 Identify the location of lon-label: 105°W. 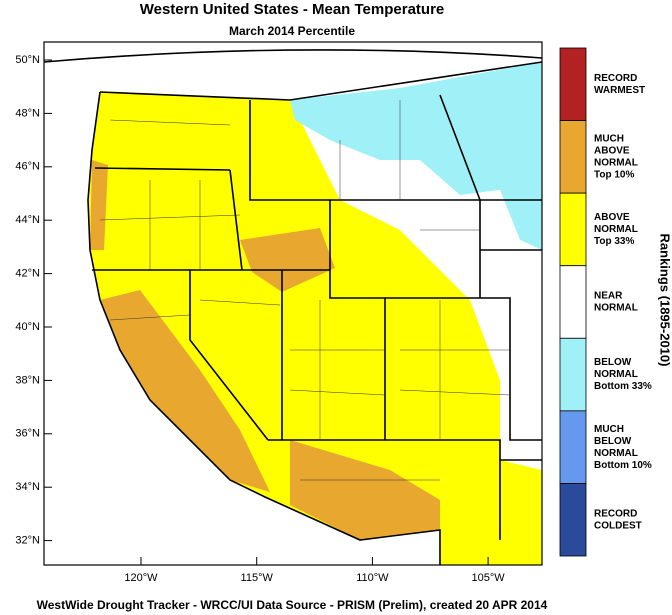
(489, 578).